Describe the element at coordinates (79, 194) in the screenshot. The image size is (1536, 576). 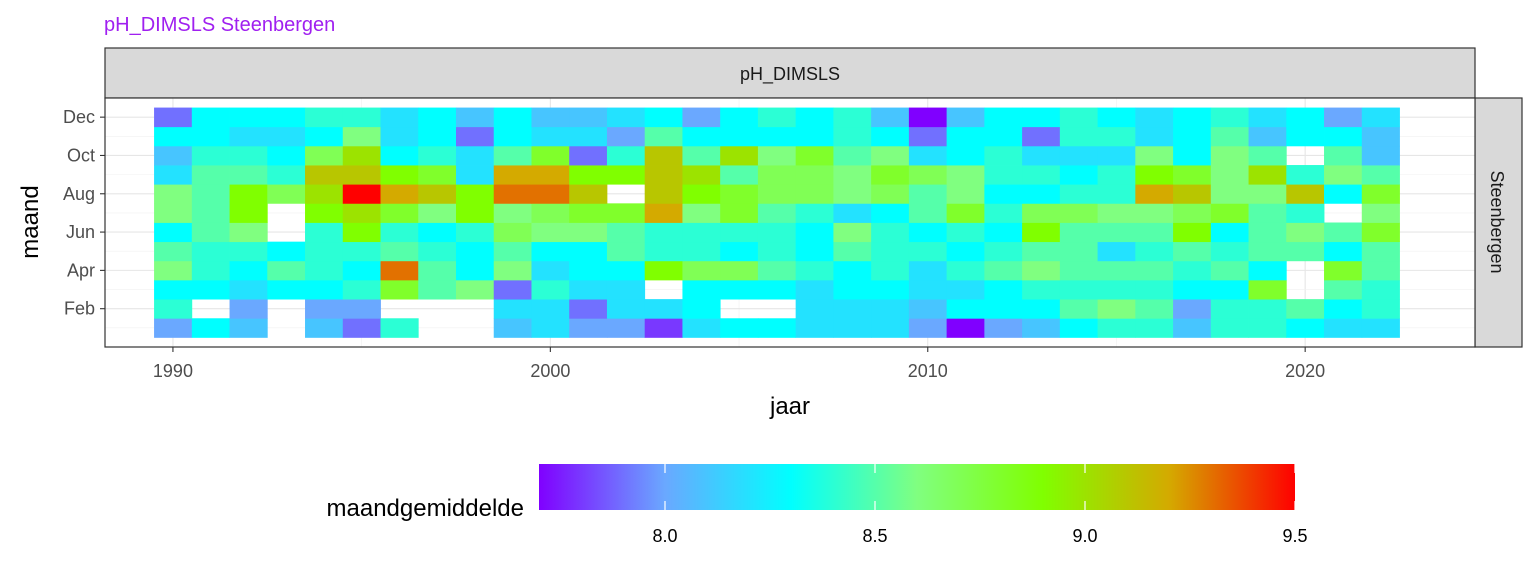
I see `y-tick-label: Aug` at that location.